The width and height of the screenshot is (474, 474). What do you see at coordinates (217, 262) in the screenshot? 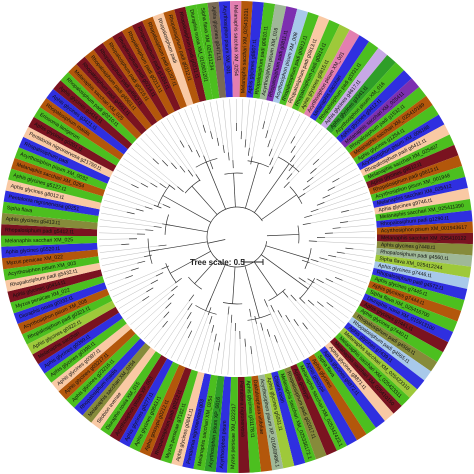
I see `tree-scale-label: Tree scale: 0.5` at bounding box center [217, 262].